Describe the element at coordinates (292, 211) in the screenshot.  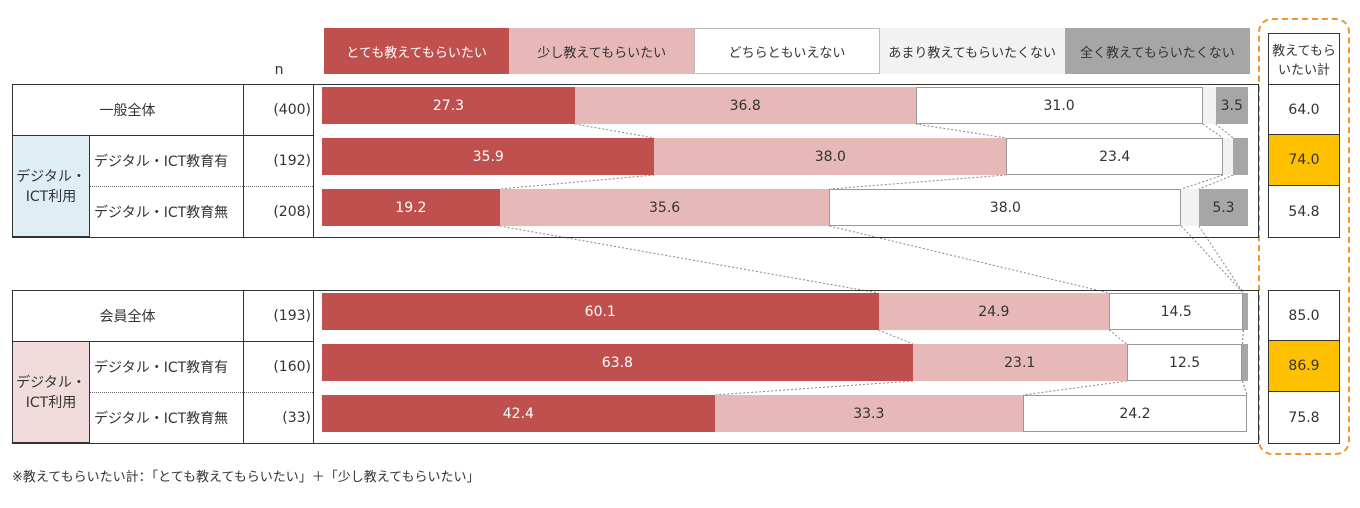
I see `n-label: (208)` at that location.